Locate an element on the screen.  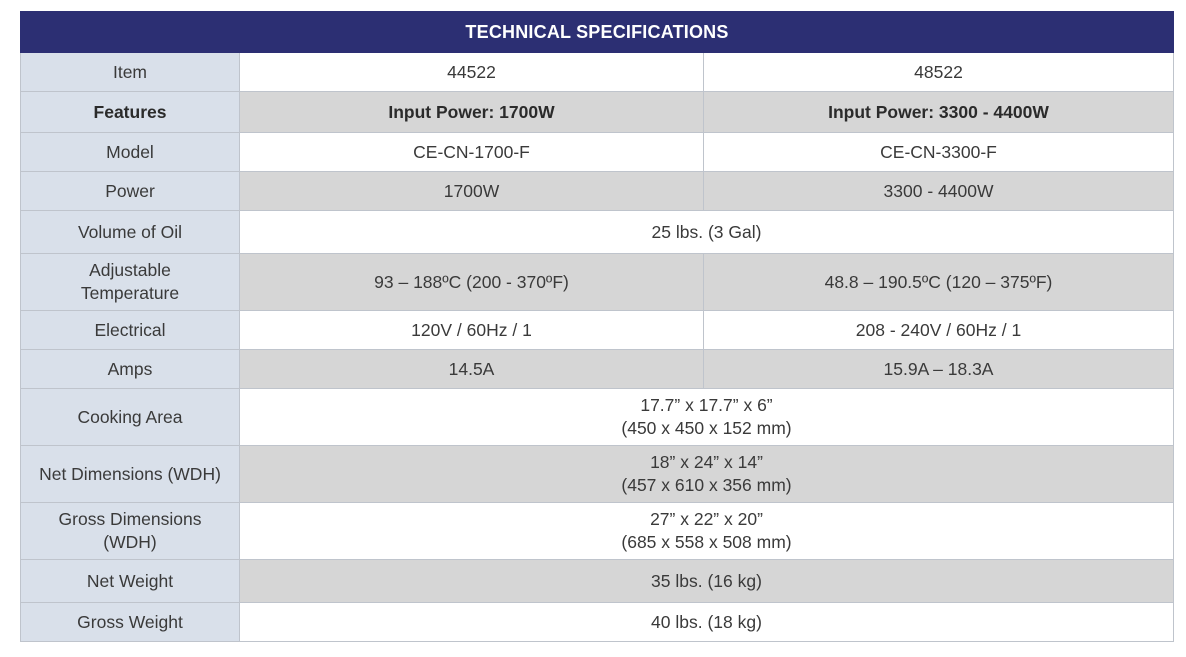
table-row-item: Item 44522 48522 is located at coordinates (597, 72).